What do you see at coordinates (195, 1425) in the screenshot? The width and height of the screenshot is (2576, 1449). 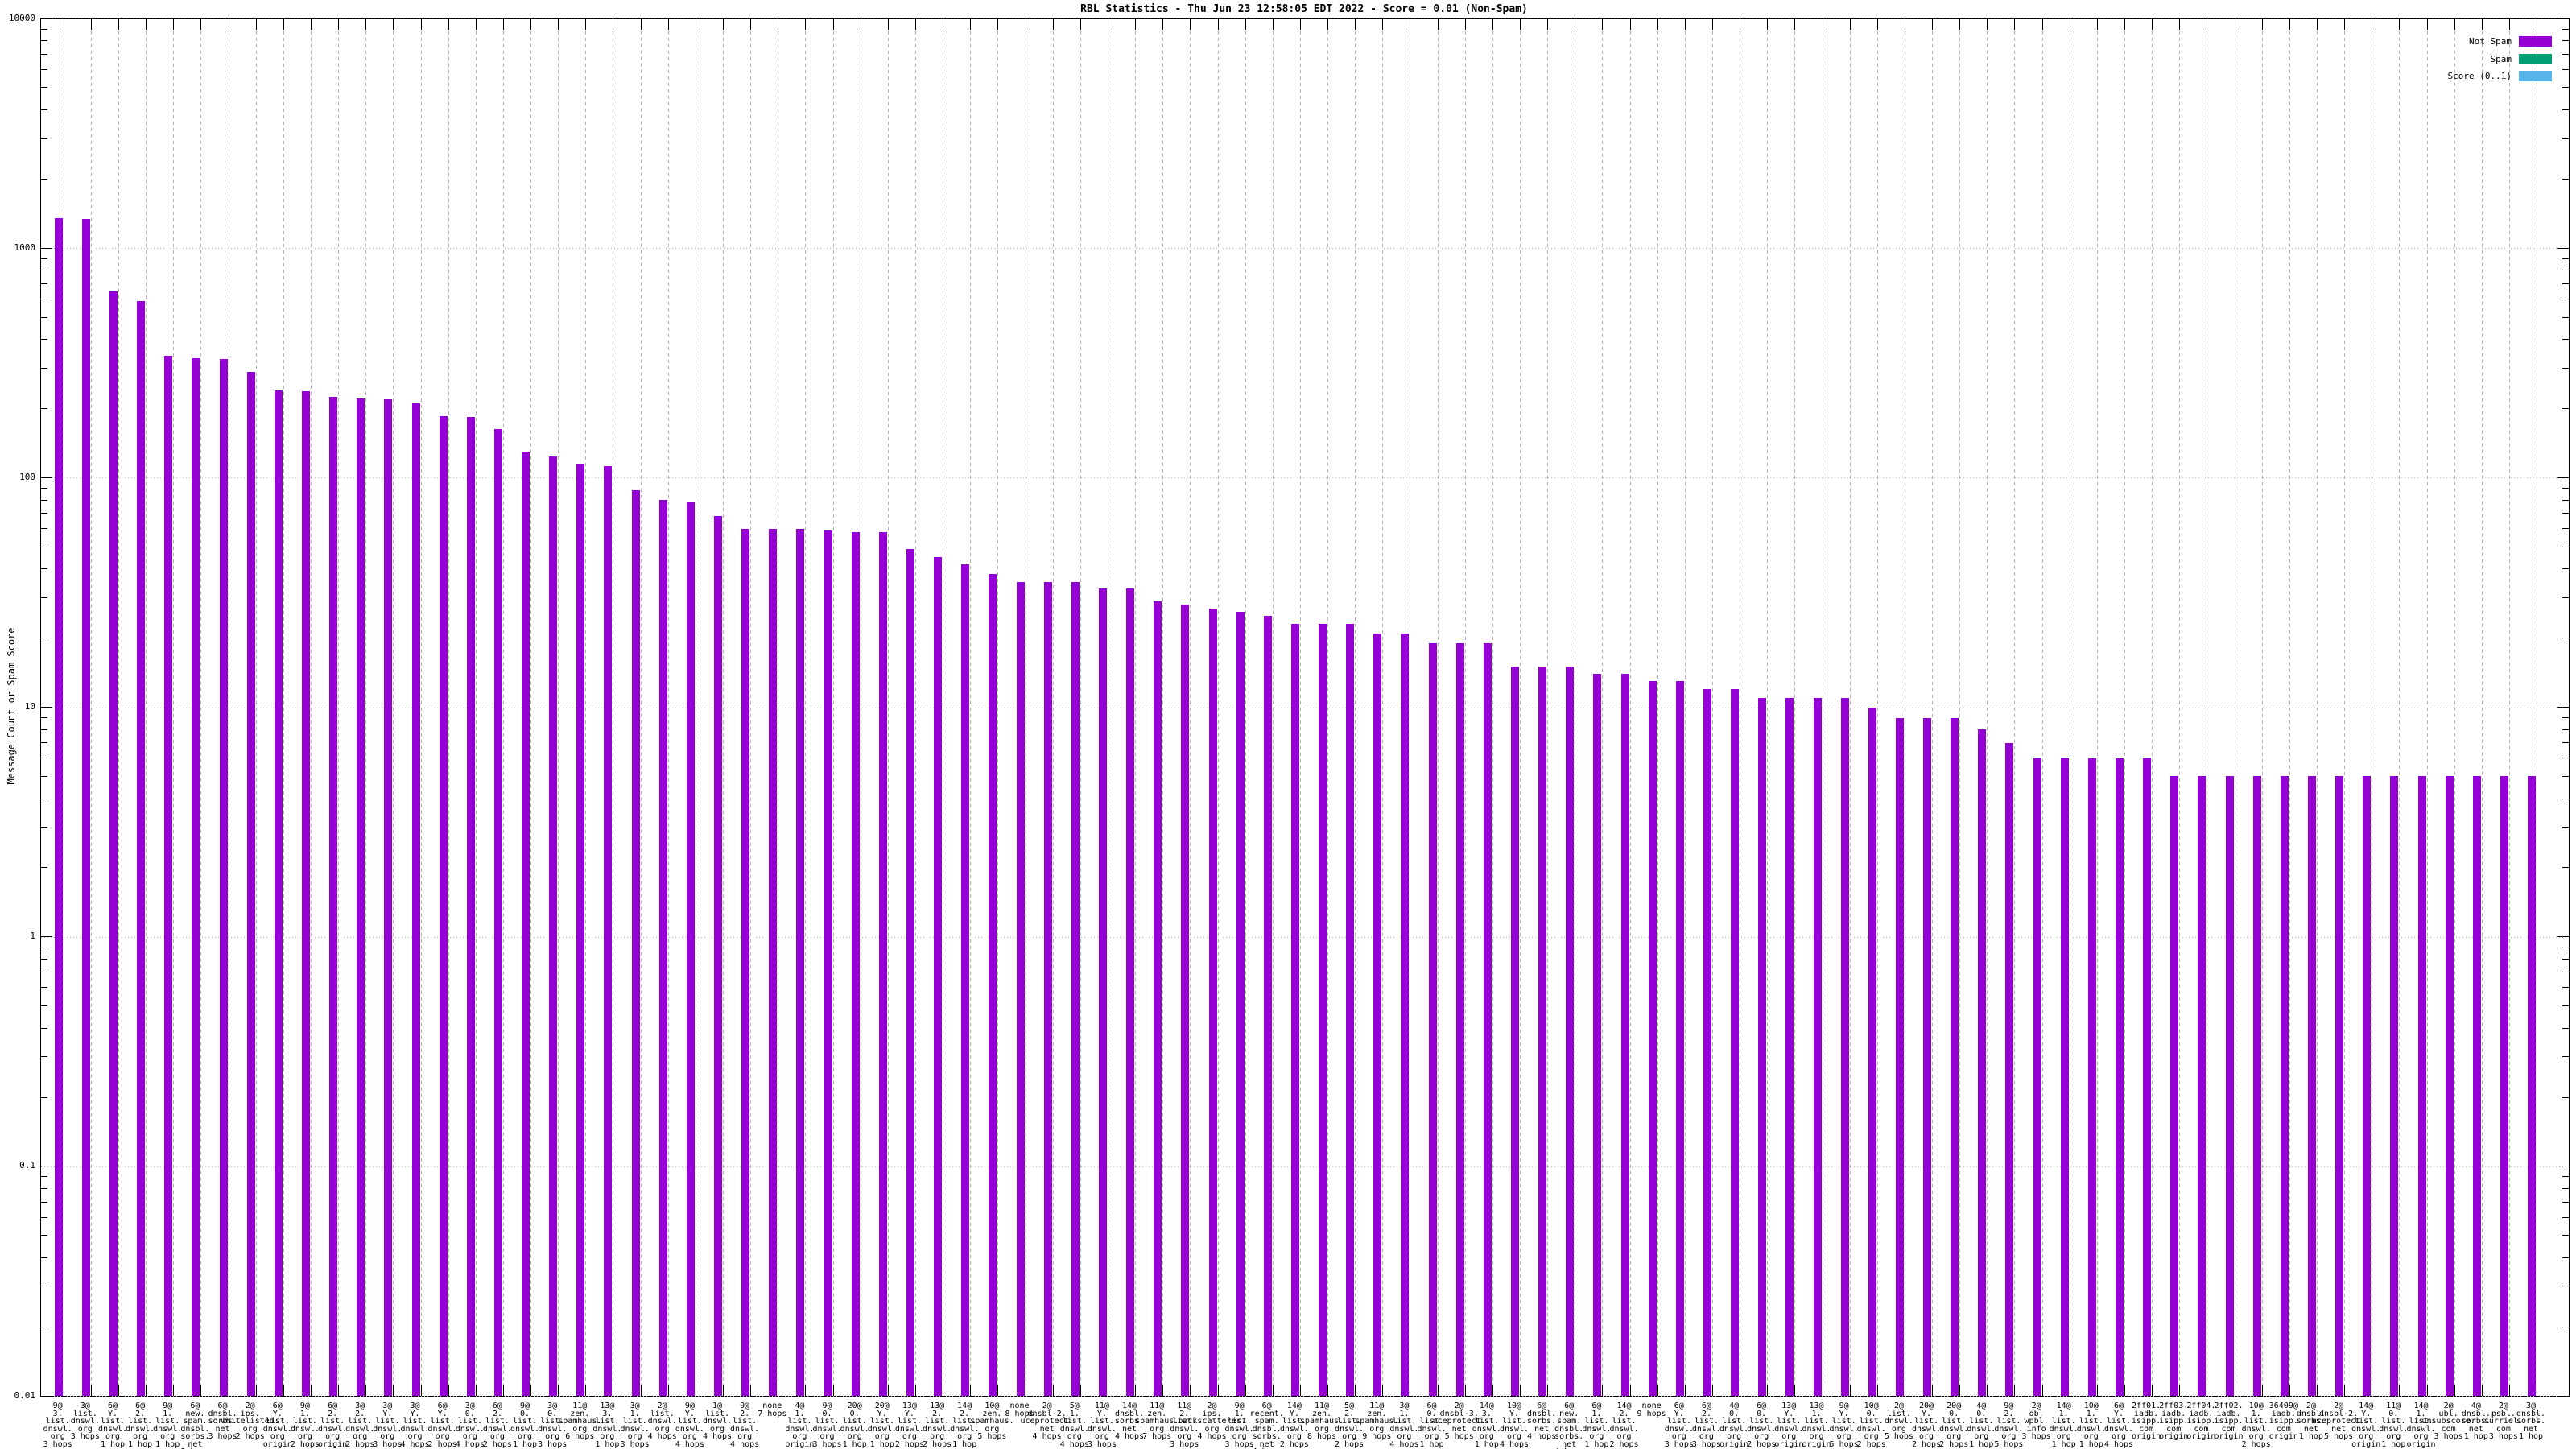 I see `x-tick-label: 6@ new. spam. dnsbl. sorbs. net 3 hops` at bounding box center [195, 1425].